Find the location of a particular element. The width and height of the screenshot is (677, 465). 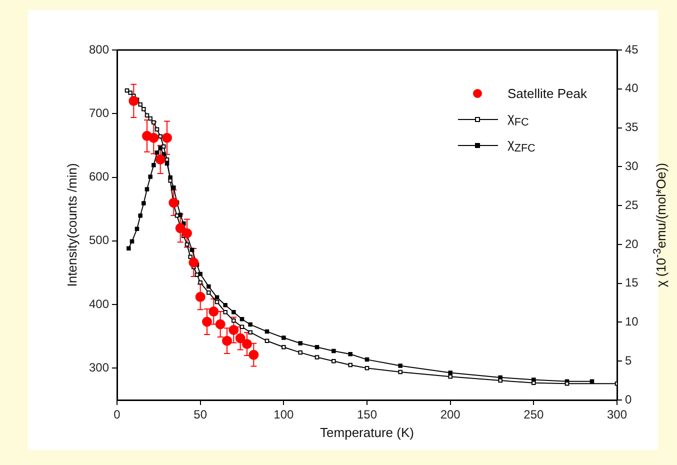

y2-tick-label: 10 is located at coordinates (632, 321).